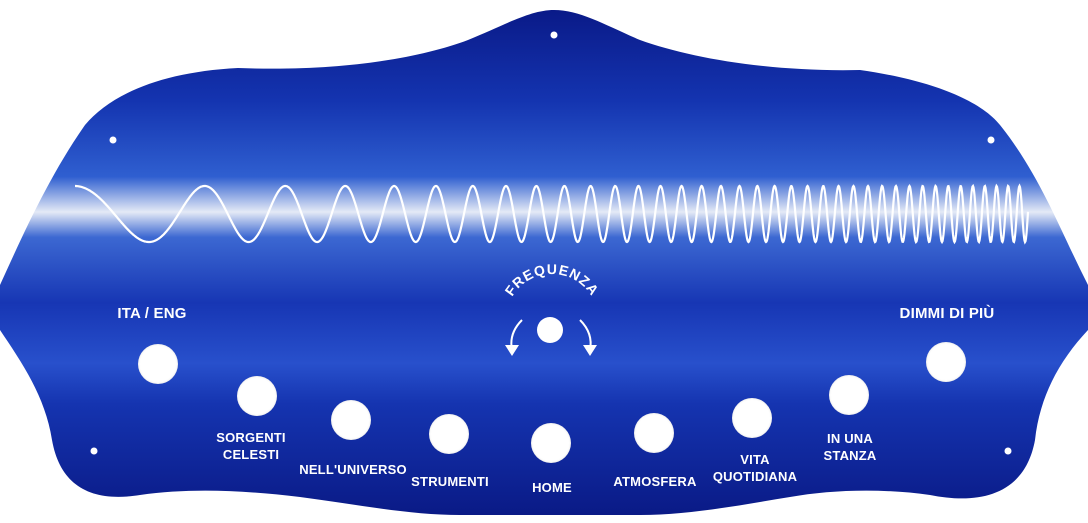  I want to click on atmosfera-label: ATMOSFERA, so click(655, 481).